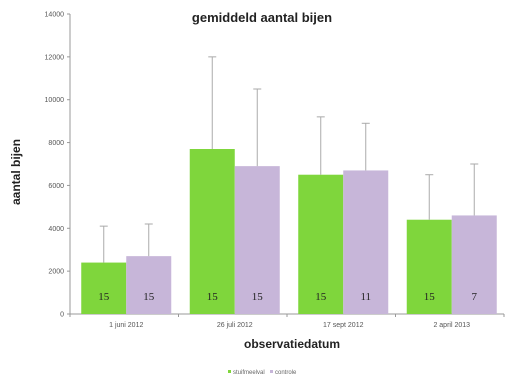 Image resolution: width=509 pixels, height=377 pixels. I want to click on legend-label: controle, so click(286, 373).